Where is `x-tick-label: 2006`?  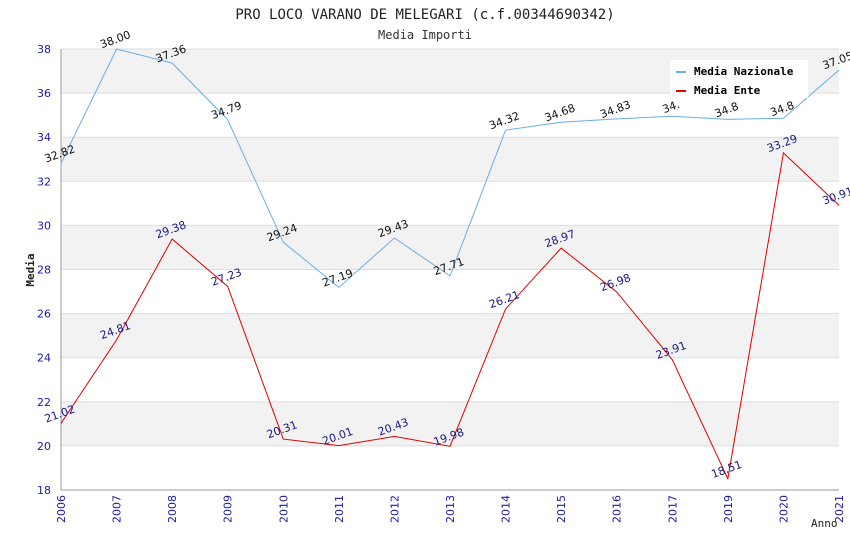 x-tick-label: 2006 is located at coordinates (61, 509).